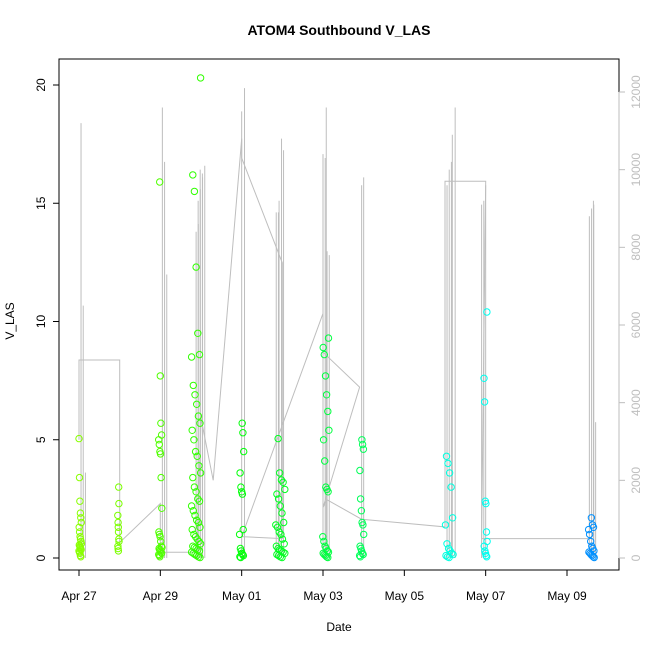 The width and height of the screenshot is (650, 650). I want to click on y2-tick-label: 10000, so click(636, 170).